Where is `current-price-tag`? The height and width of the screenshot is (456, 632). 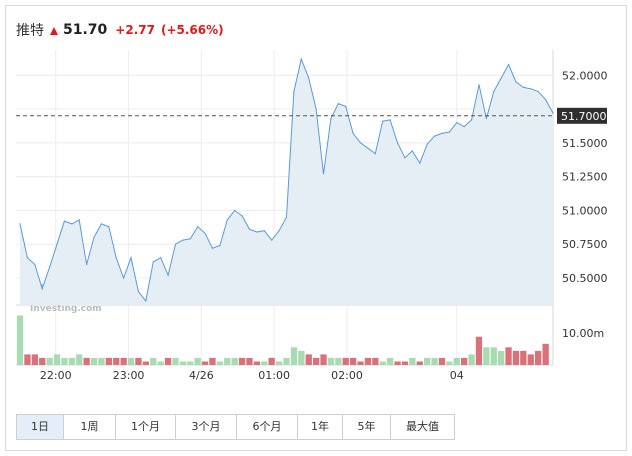 current-price-tag is located at coordinates (582, 115).